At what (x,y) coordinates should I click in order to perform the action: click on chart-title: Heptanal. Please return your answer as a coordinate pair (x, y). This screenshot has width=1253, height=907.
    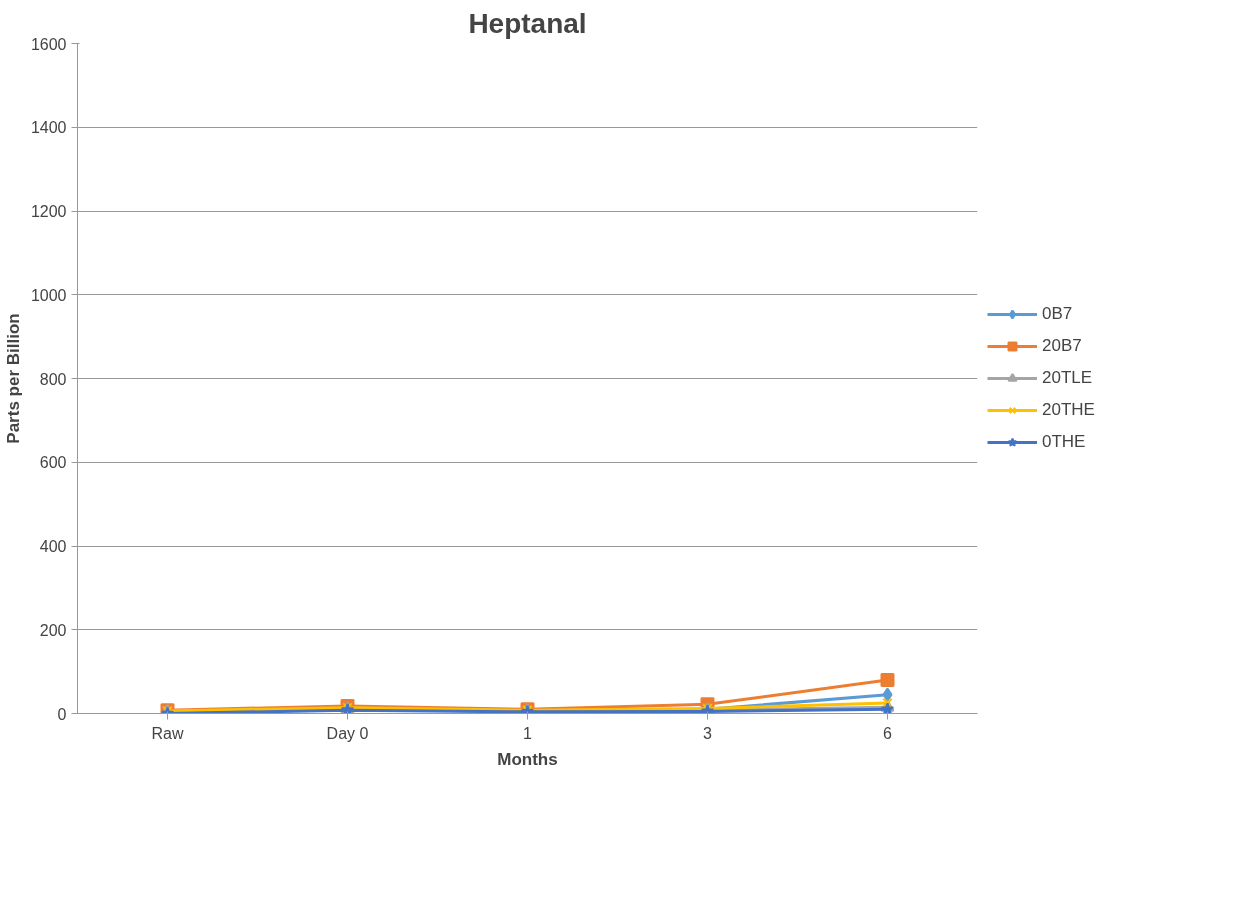
    Looking at the image, I should click on (527, 23).